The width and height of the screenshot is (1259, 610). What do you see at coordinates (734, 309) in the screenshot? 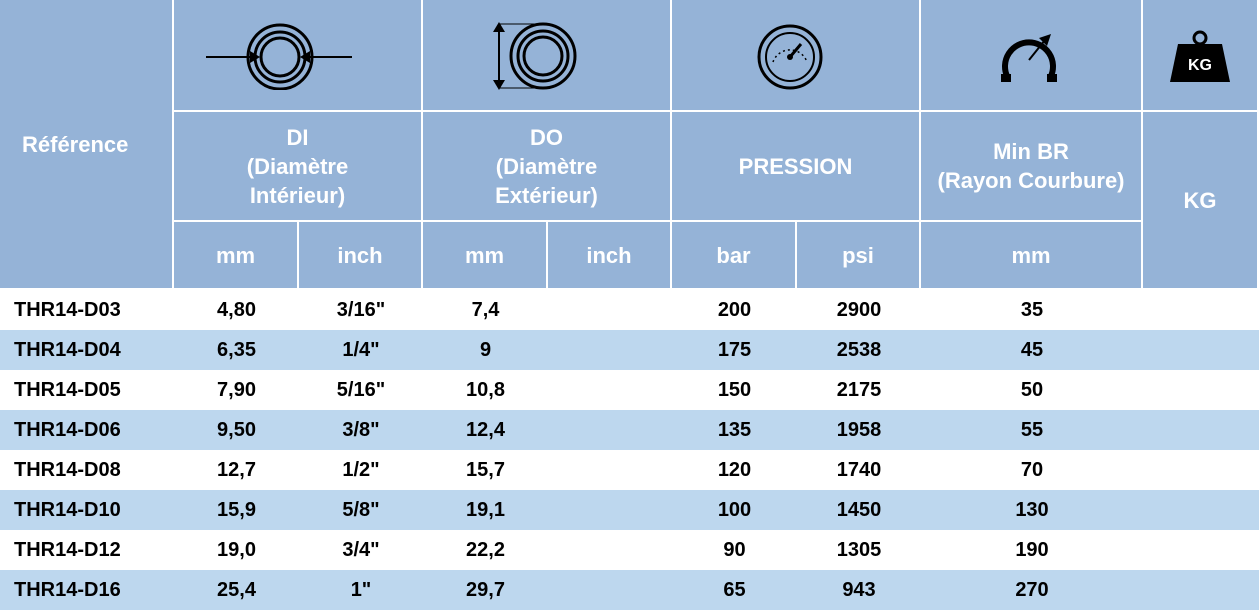
I see `value-cell: 200` at bounding box center [734, 309].